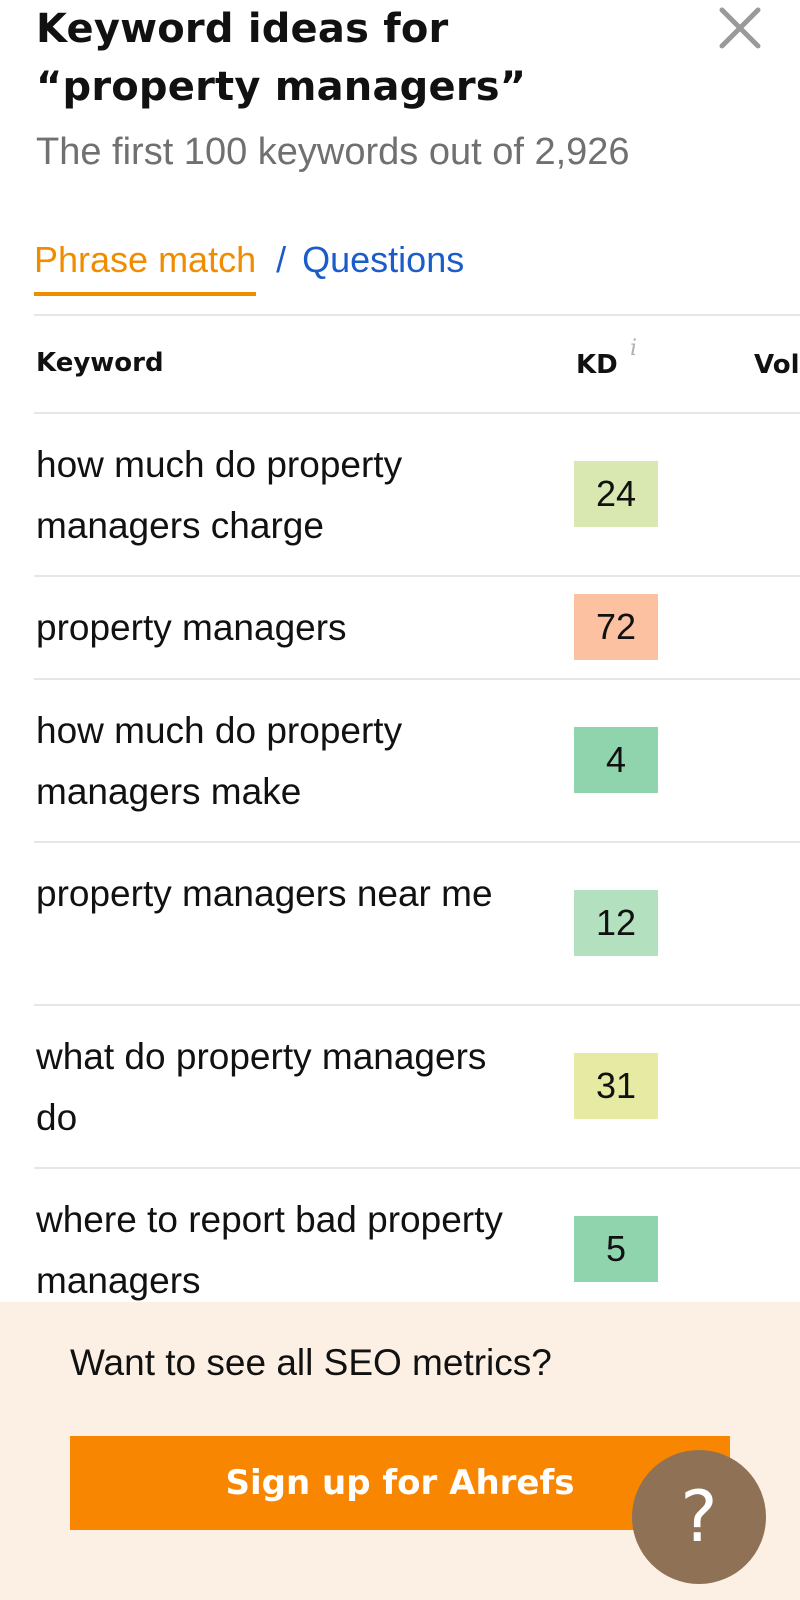 Image resolution: width=800 pixels, height=1600 pixels. What do you see at coordinates (261, 1087) in the screenshot?
I see `keyword-cell: what do property managers do` at bounding box center [261, 1087].